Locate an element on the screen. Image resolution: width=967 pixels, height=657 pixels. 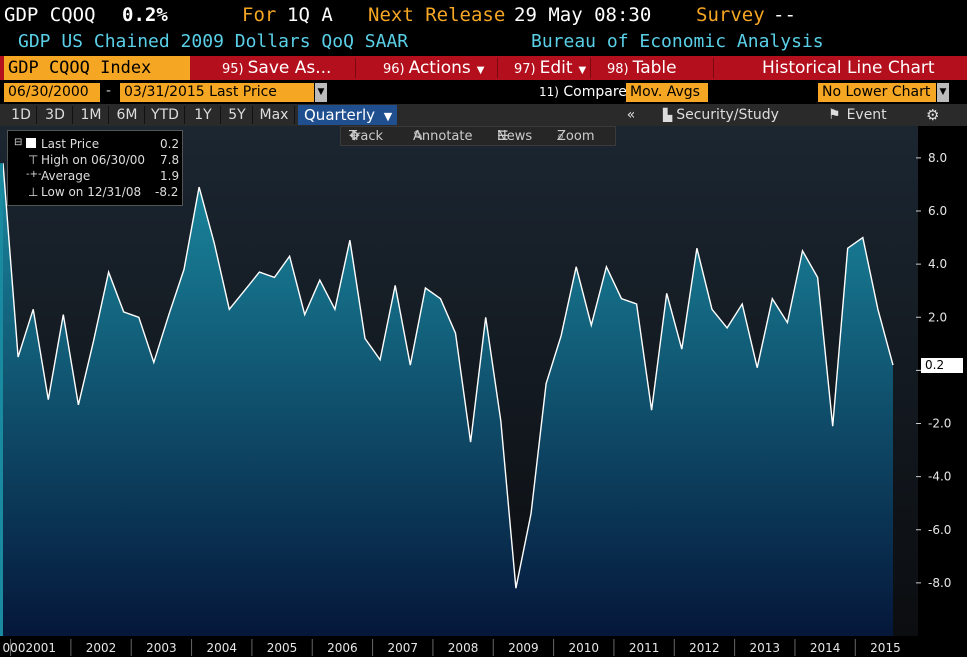
frequency-select: Quarterly ▼ is located at coordinates (347, 115).